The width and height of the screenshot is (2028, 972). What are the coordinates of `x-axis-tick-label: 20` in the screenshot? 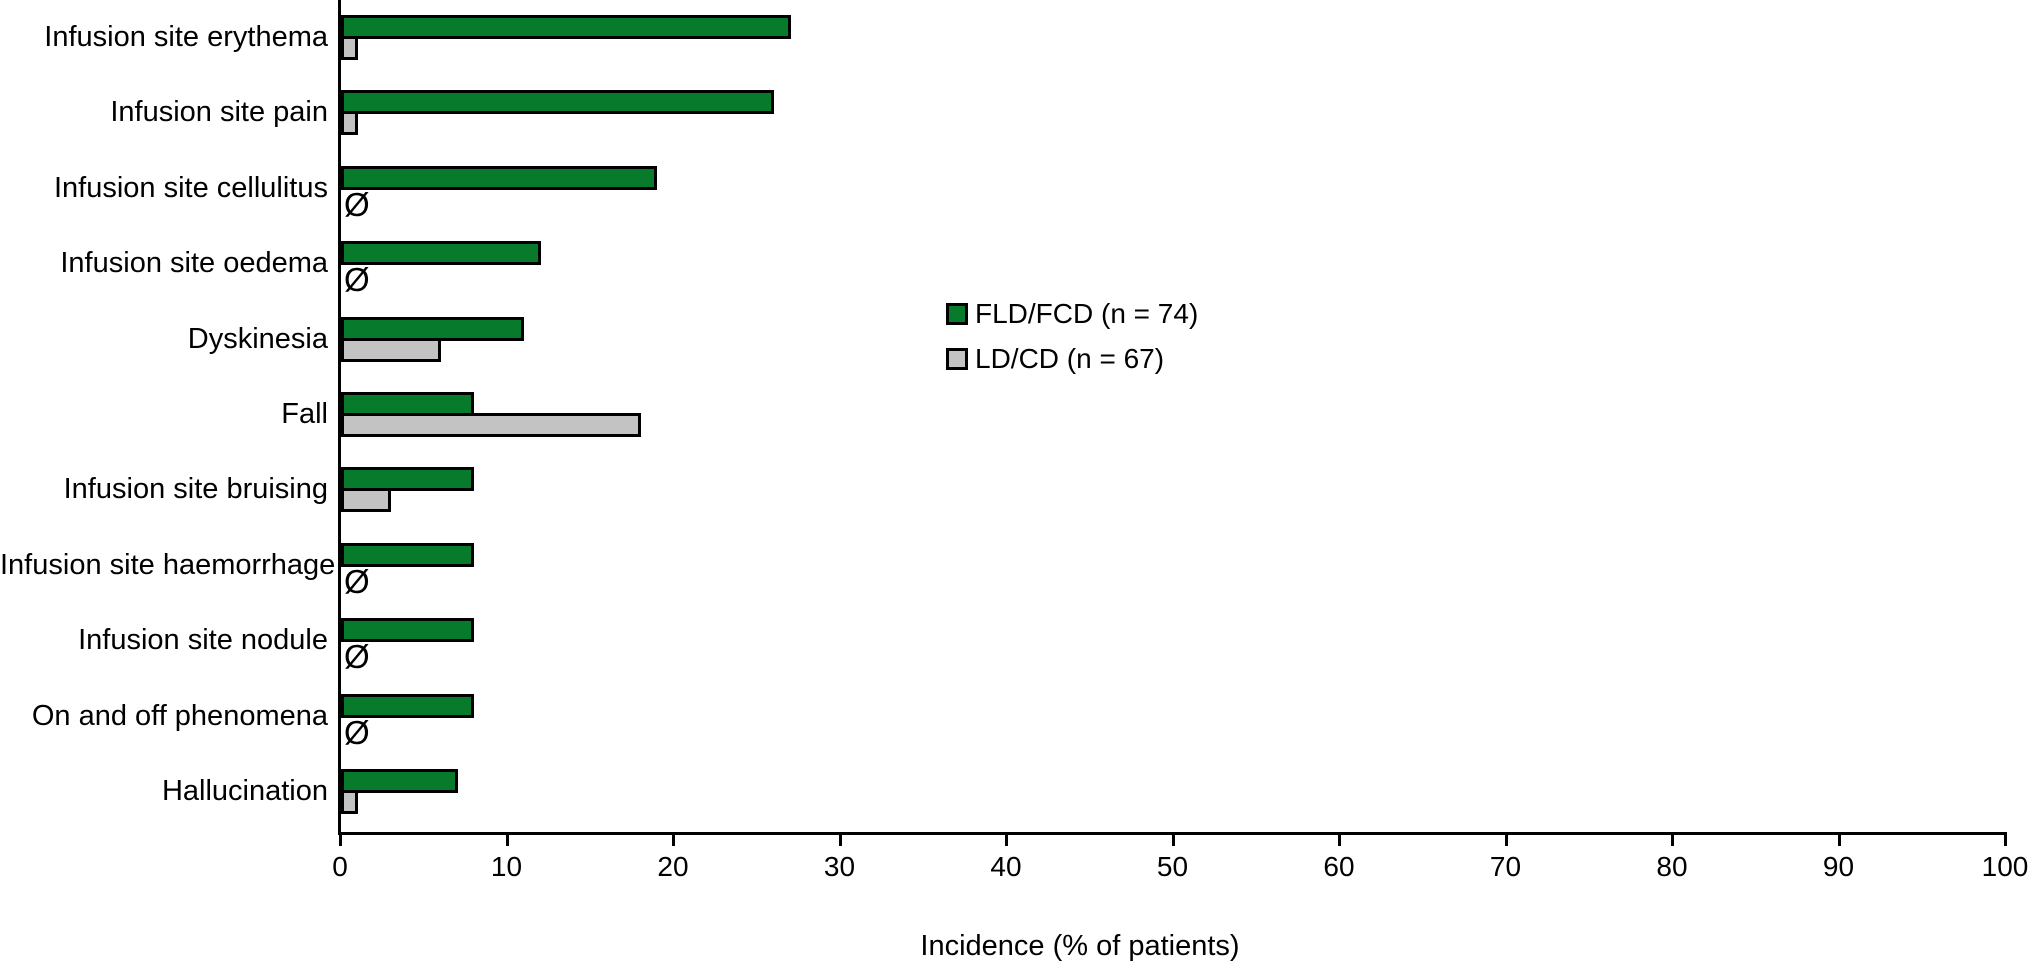 It's located at (673, 866).